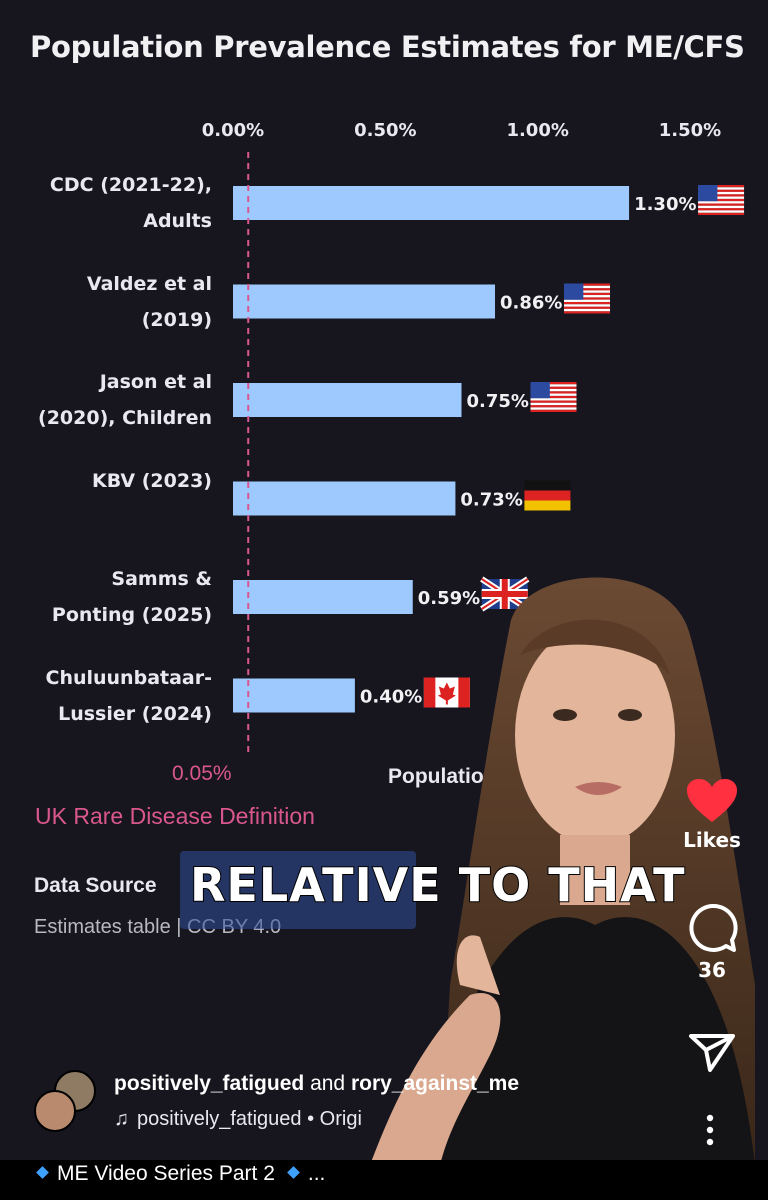  I want to click on bar-value-label: 1.30%, so click(665, 204).